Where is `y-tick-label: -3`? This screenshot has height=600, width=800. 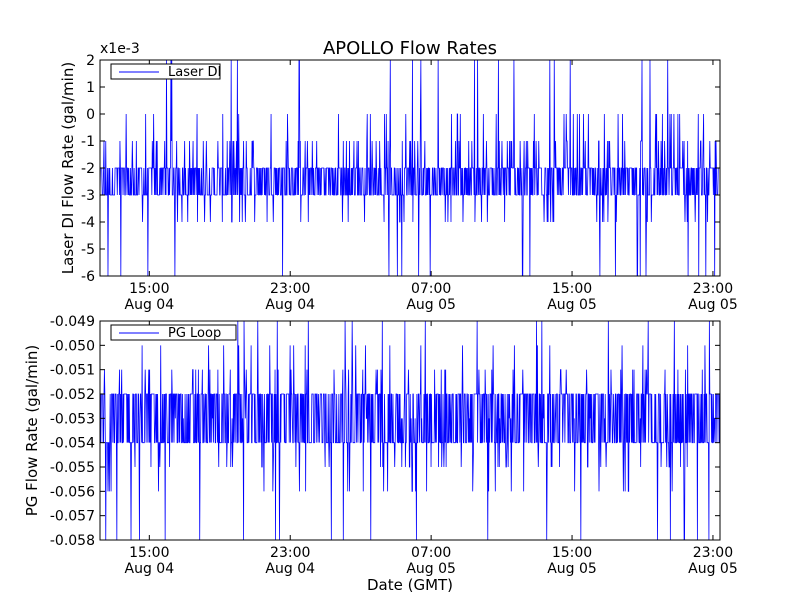
y-tick-label: -3 is located at coordinates (88, 196).